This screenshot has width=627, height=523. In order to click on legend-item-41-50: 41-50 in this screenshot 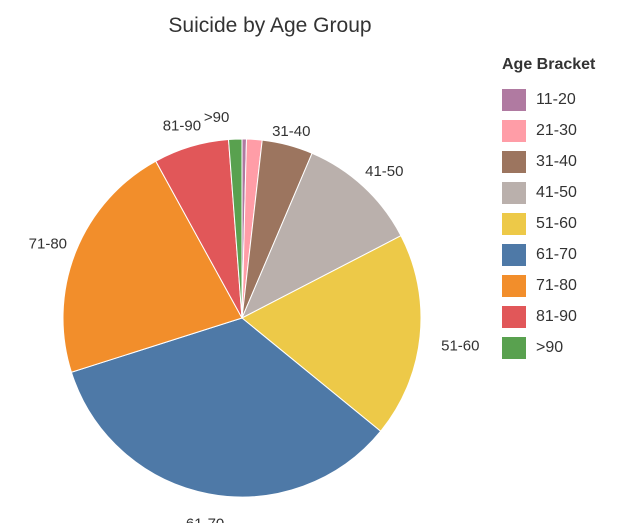, I will do `click(548, 192)`.